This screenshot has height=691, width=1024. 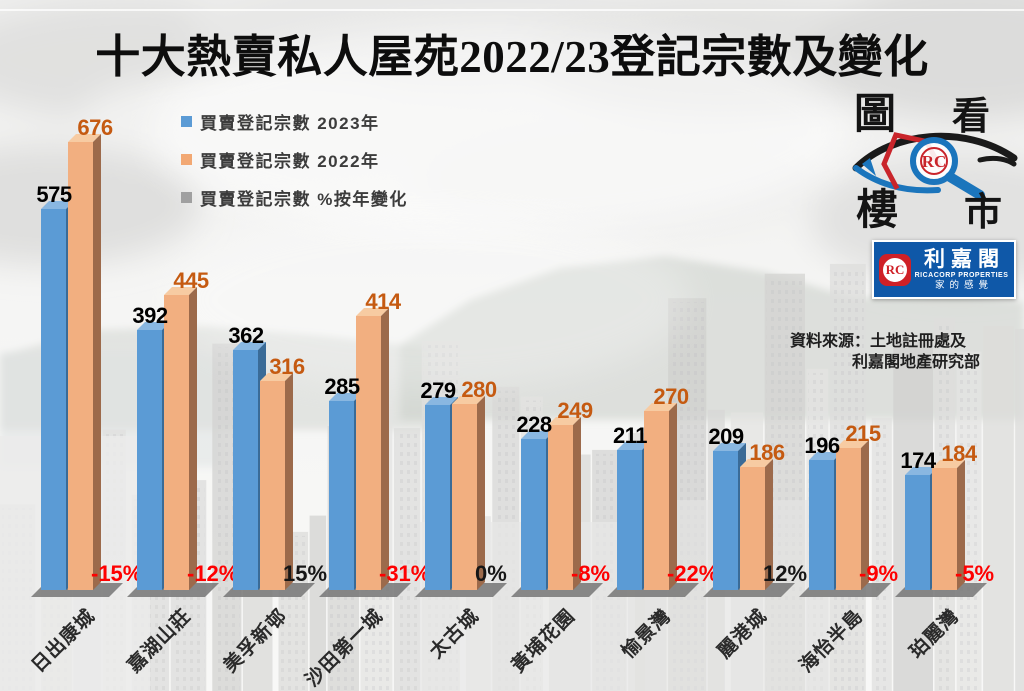 What do you see at coordinates (671, 396) in the screenshot?
I see `value-label-2022: 270` at bounding box center [671, 396].